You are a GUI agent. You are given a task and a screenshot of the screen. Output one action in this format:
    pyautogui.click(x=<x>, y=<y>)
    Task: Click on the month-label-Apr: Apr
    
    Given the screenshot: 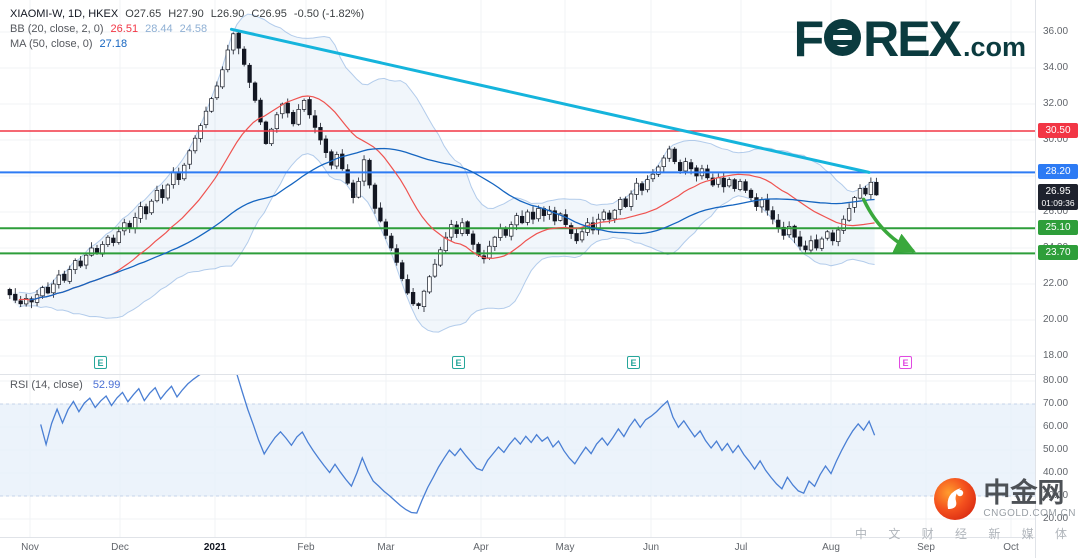 What is the action you would take?
    pyautogui.click(x=481, y=547)
    